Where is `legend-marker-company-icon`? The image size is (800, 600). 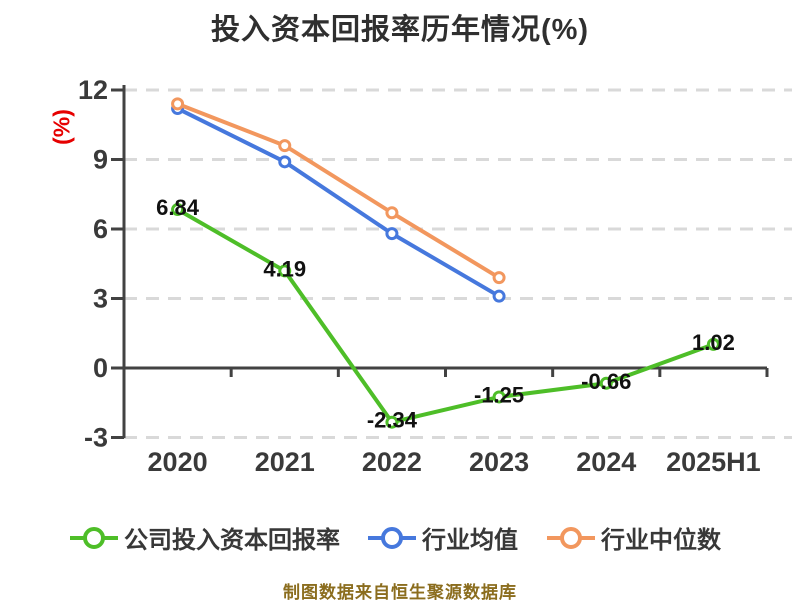 legend-marker-company-icon is located at coordinates (94, 537).